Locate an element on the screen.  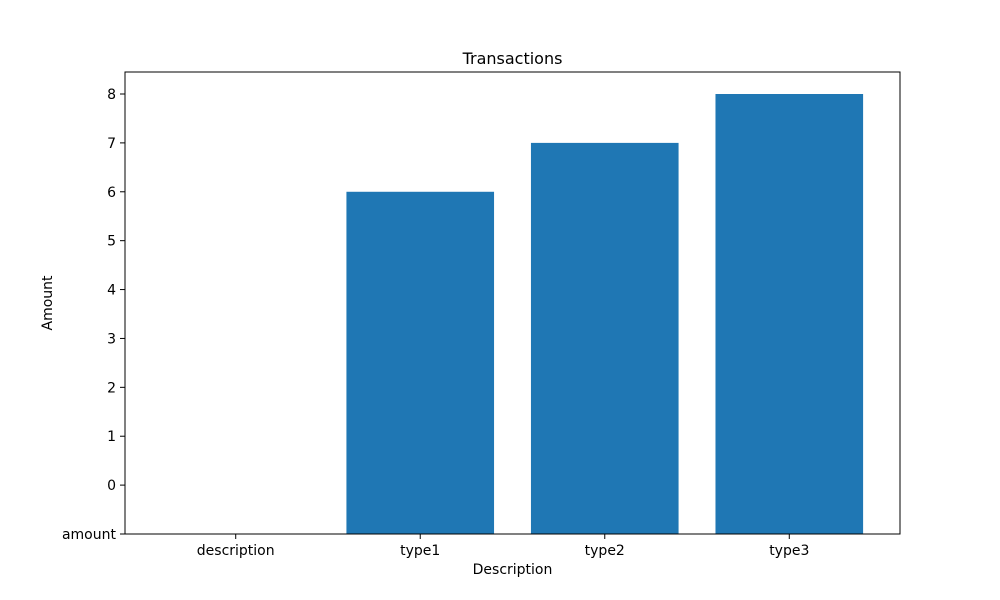
bar-type3 is located at coordinates (789, 314).